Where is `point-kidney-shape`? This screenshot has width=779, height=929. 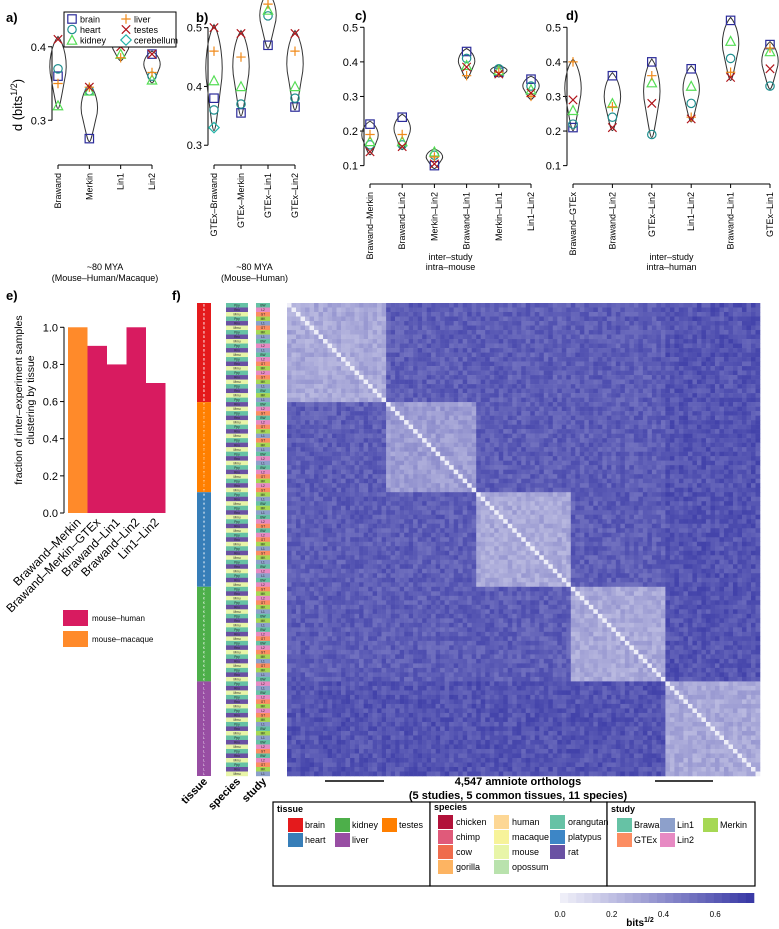 point-kidney-shape is located at coordinates (370, 141).